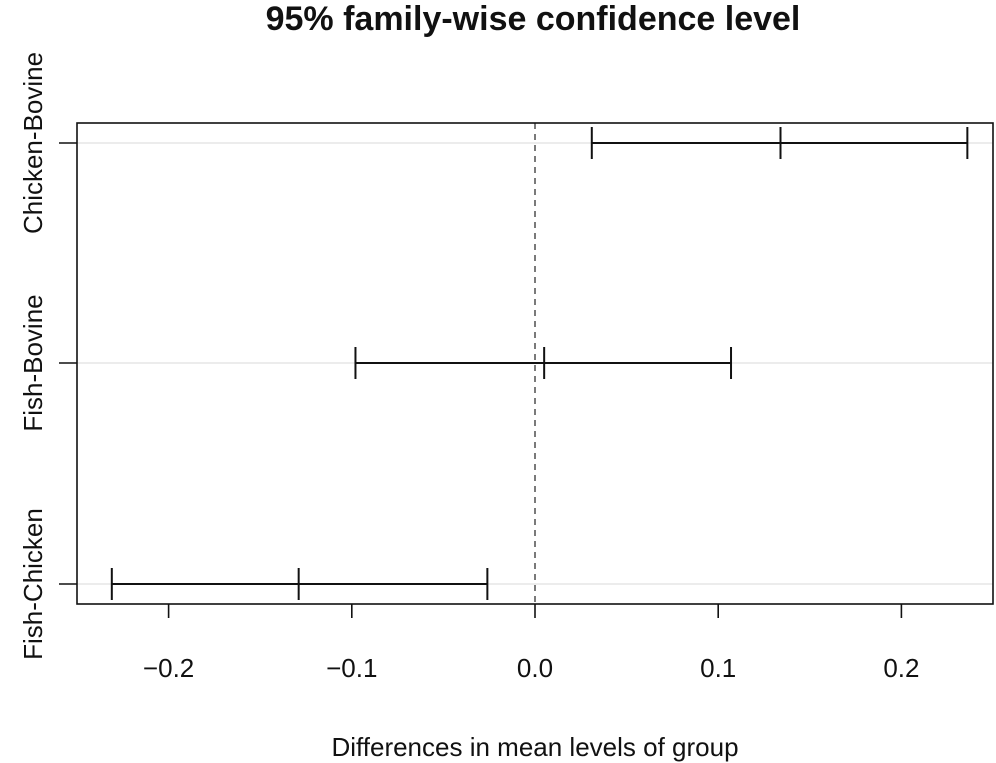  What do you see at coordinates (299, 584) in the screenshot?
I see `interval-fish-chicken` at bounding box center [299, 584].